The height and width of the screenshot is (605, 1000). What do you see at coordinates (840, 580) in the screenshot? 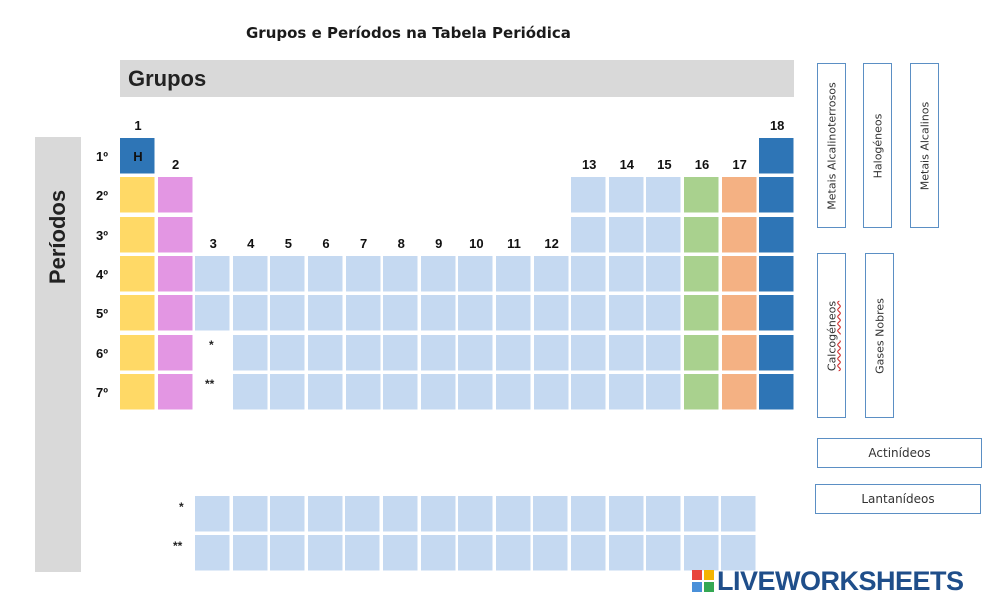
I see `watermark-text: LIVEWORKSHEETS` at bounding box center [840, 580].